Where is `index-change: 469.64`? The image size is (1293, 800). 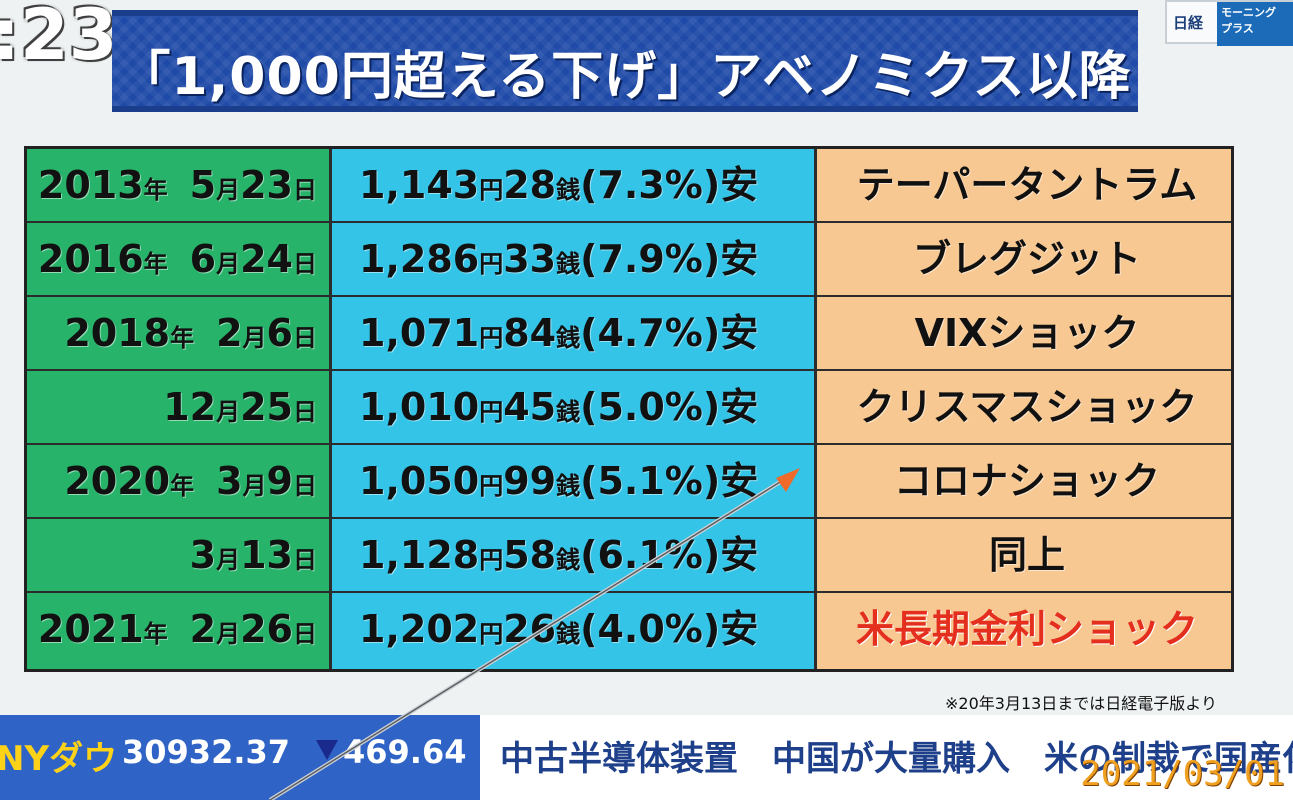 index-change: 469.64 is located at coordinates (405, 752).